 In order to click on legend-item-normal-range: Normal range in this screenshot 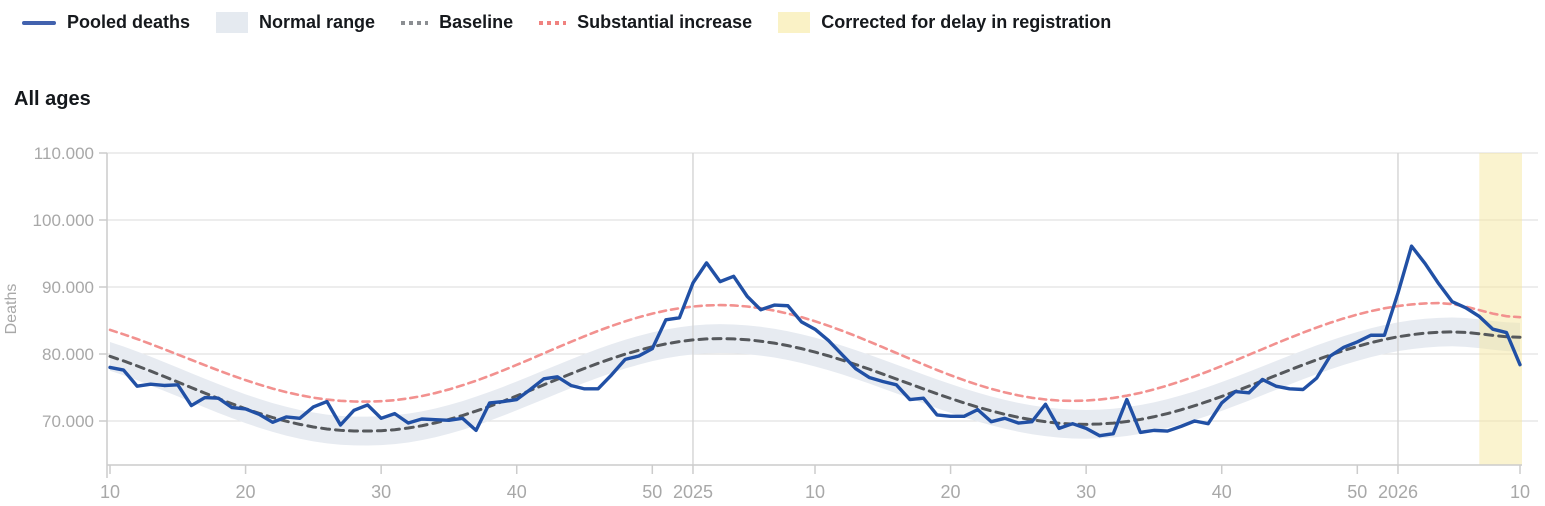, I will do `click(295, 22)`.